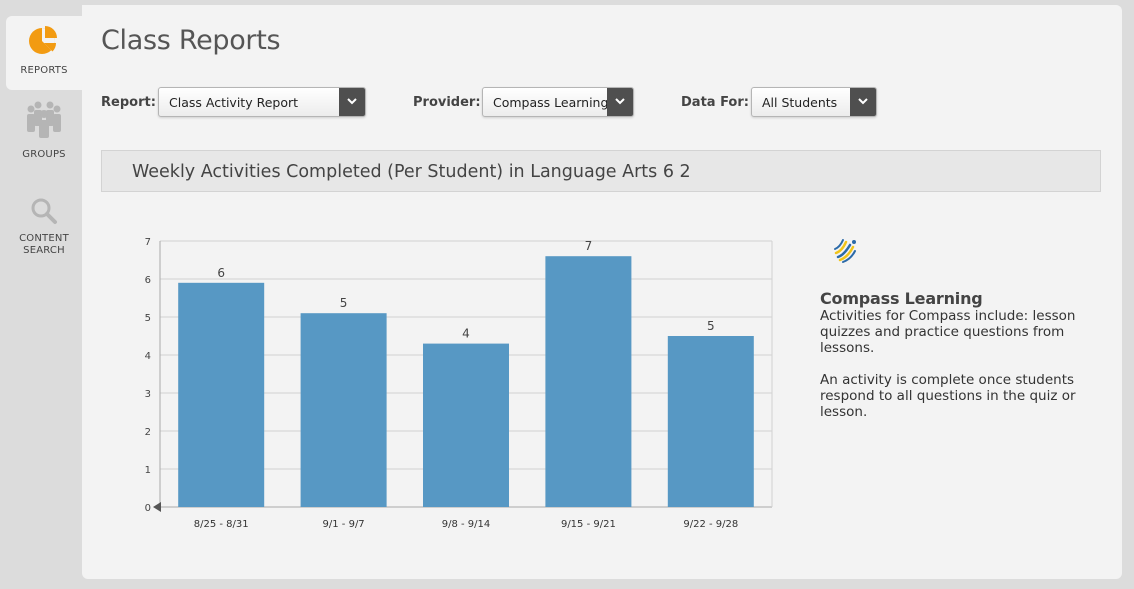 This screenshot has height=589, width=1134. Describe the element at coordinates (148, 280) in the screenshot. I see `y-tick-label: 6` at that location.